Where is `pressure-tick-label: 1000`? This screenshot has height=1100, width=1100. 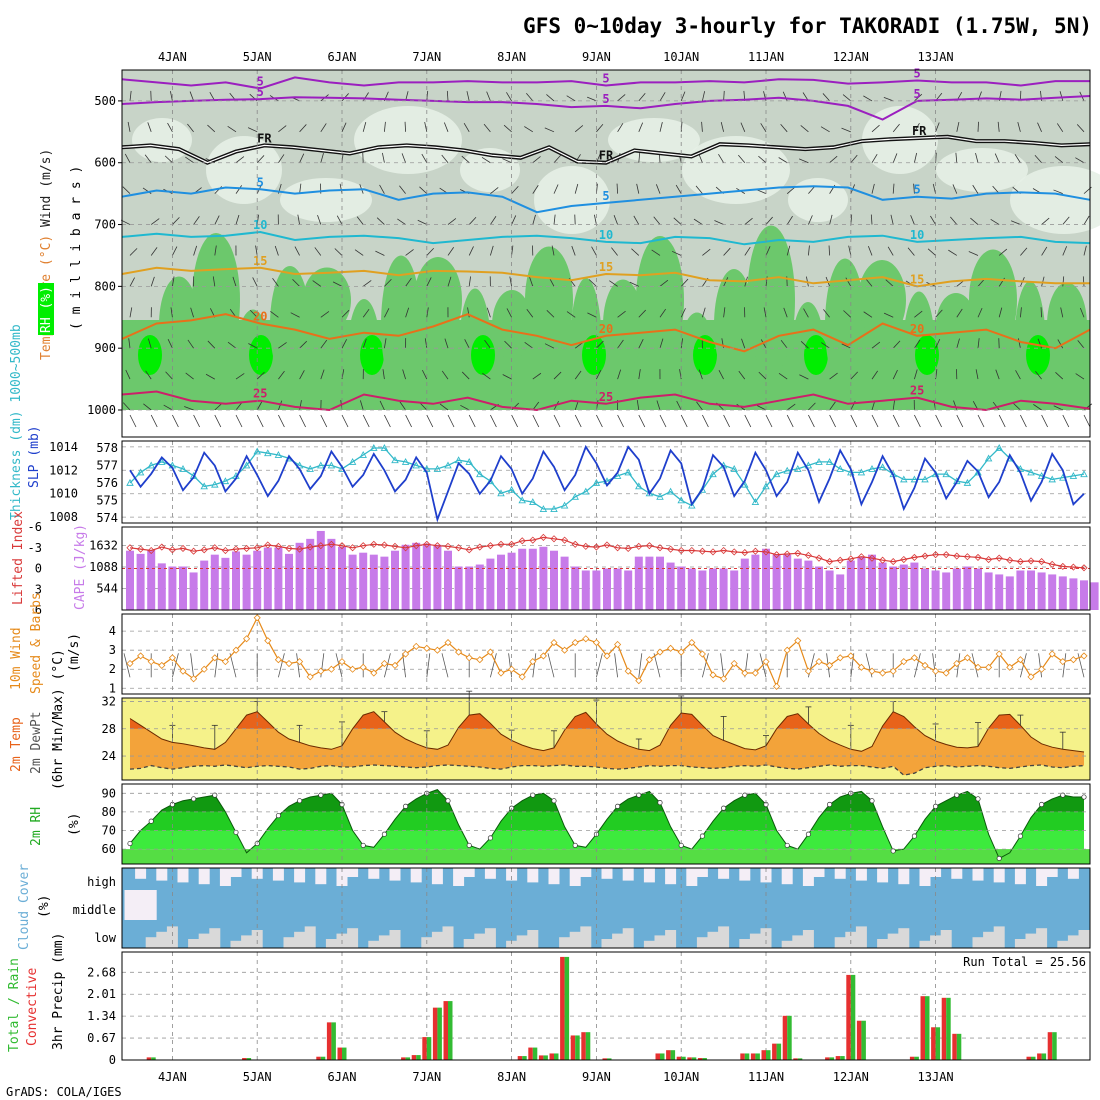 pressure-tick-label: 1000 is located at coordinates (101, 410).